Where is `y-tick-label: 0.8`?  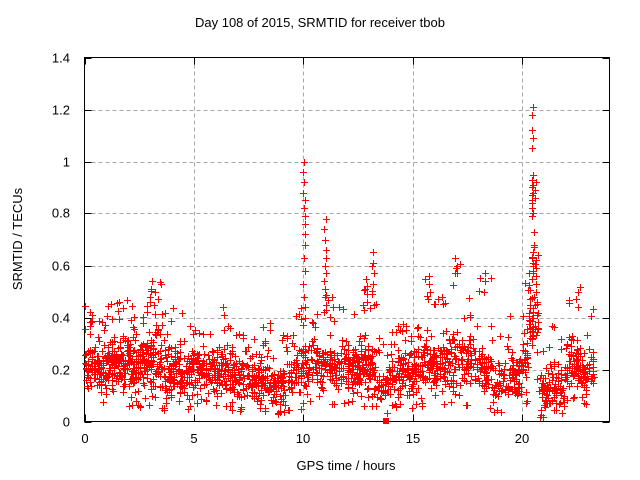
y-tick-label: 0.8 is located at coordinates (61, 213).